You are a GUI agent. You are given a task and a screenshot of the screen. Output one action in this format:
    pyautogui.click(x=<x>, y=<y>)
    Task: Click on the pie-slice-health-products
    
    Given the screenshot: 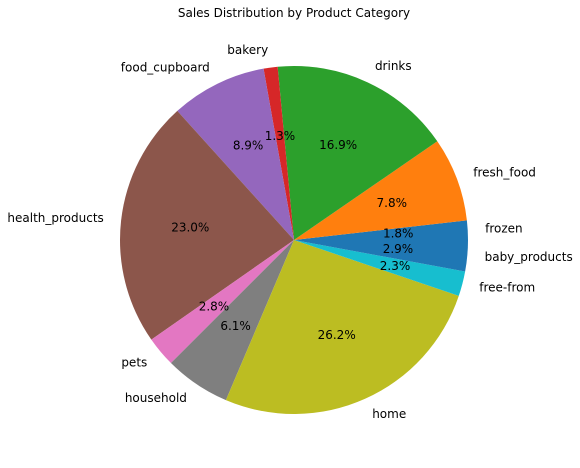 What is the action you would take?
    pyautogui.click(x=206, y=225)
    